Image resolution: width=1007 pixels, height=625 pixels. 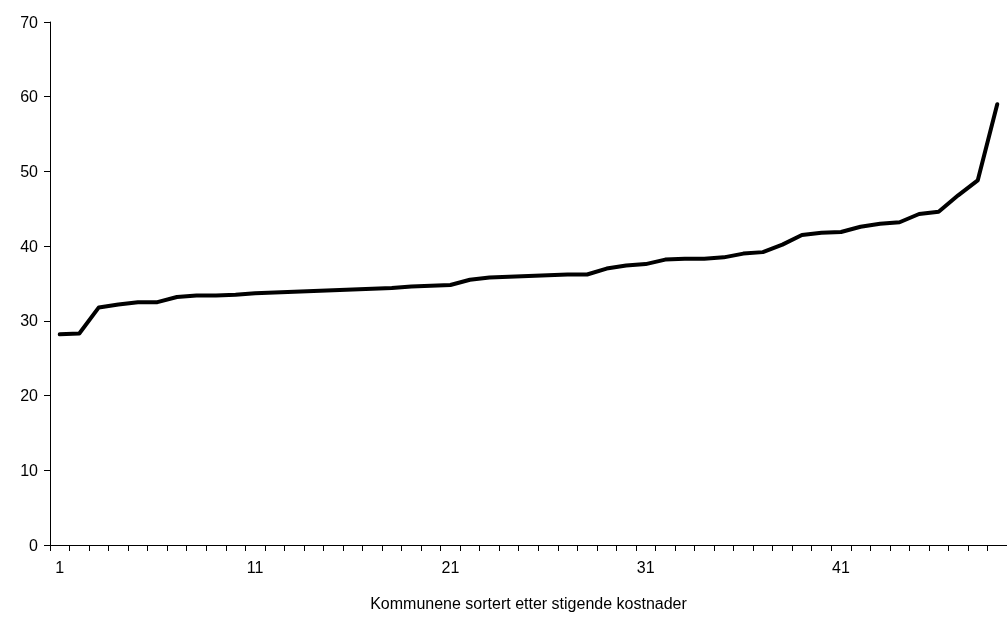 I want to click on y-tick-label: 30, so click(x=29, y=321).